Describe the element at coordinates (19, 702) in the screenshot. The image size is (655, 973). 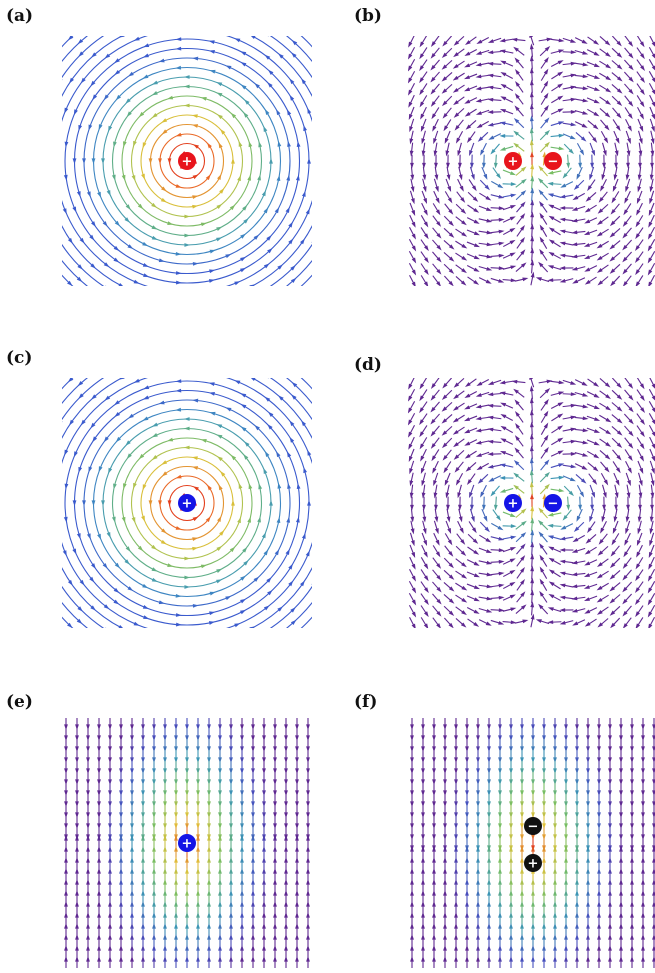
I see `panel-label-e: (e)` at that location.